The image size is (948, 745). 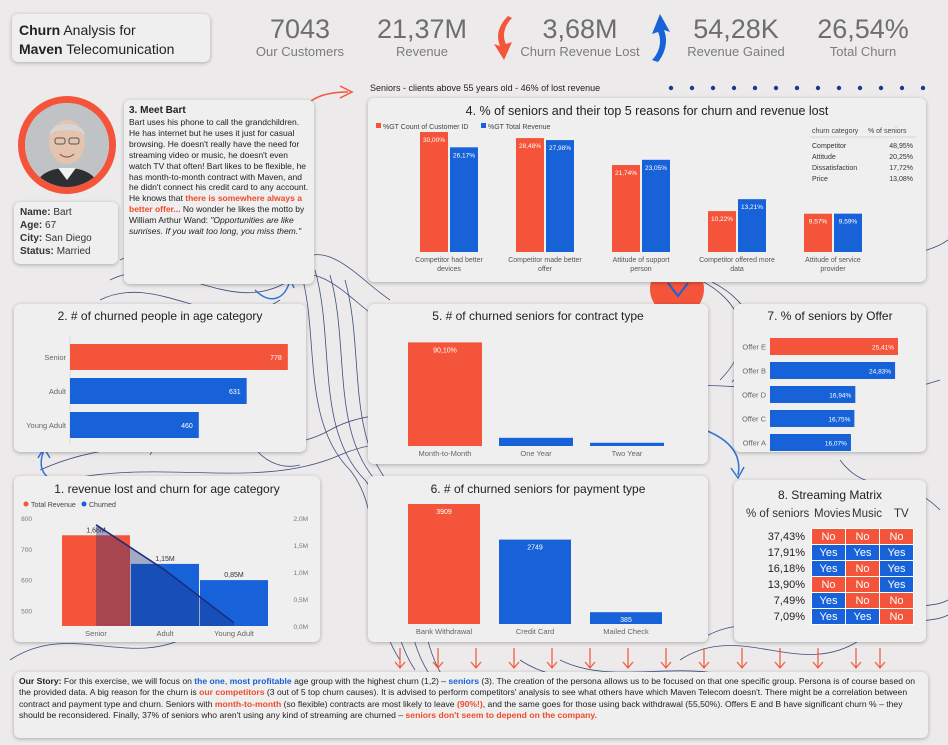 What do you see at coordinates (536, 453) in the screenshot?
I see `tick-label: One Year` at bounding box center [536, 453].